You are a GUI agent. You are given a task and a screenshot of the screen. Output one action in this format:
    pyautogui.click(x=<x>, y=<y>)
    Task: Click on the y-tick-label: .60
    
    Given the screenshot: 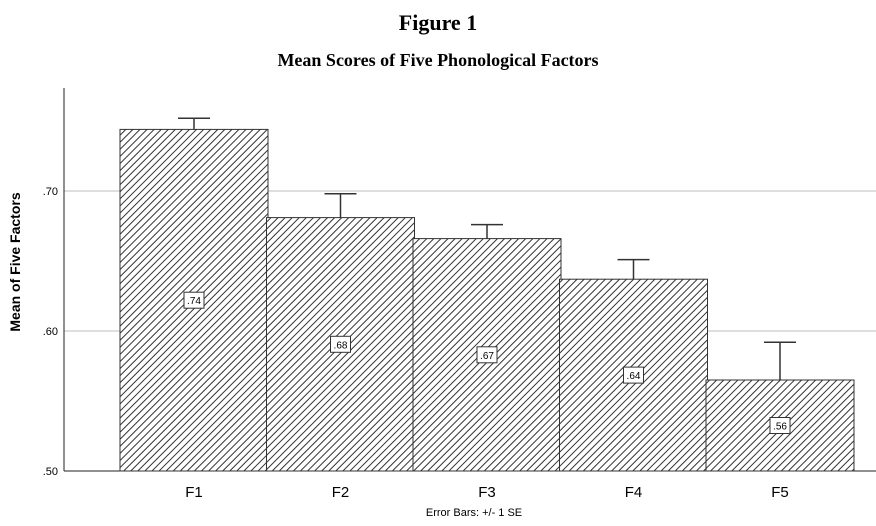 What is the action you would take?
    pyautogui.click(x=50, y=332)
    